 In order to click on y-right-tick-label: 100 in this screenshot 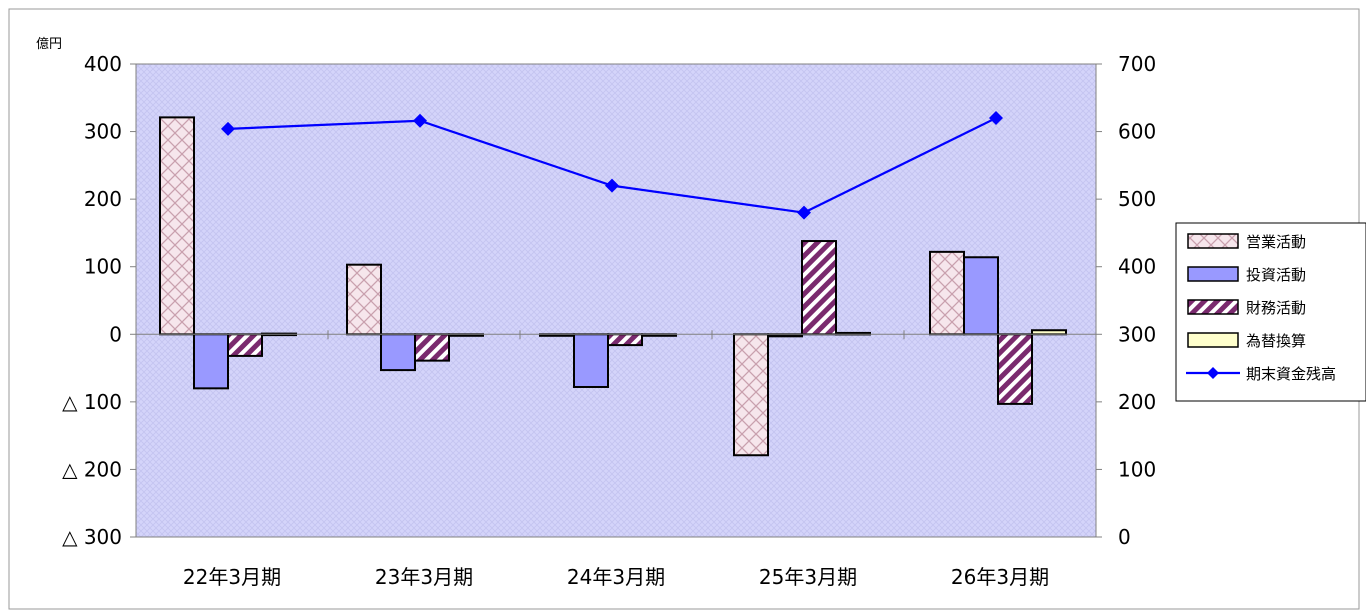, I will do `click(1137, 469)`.